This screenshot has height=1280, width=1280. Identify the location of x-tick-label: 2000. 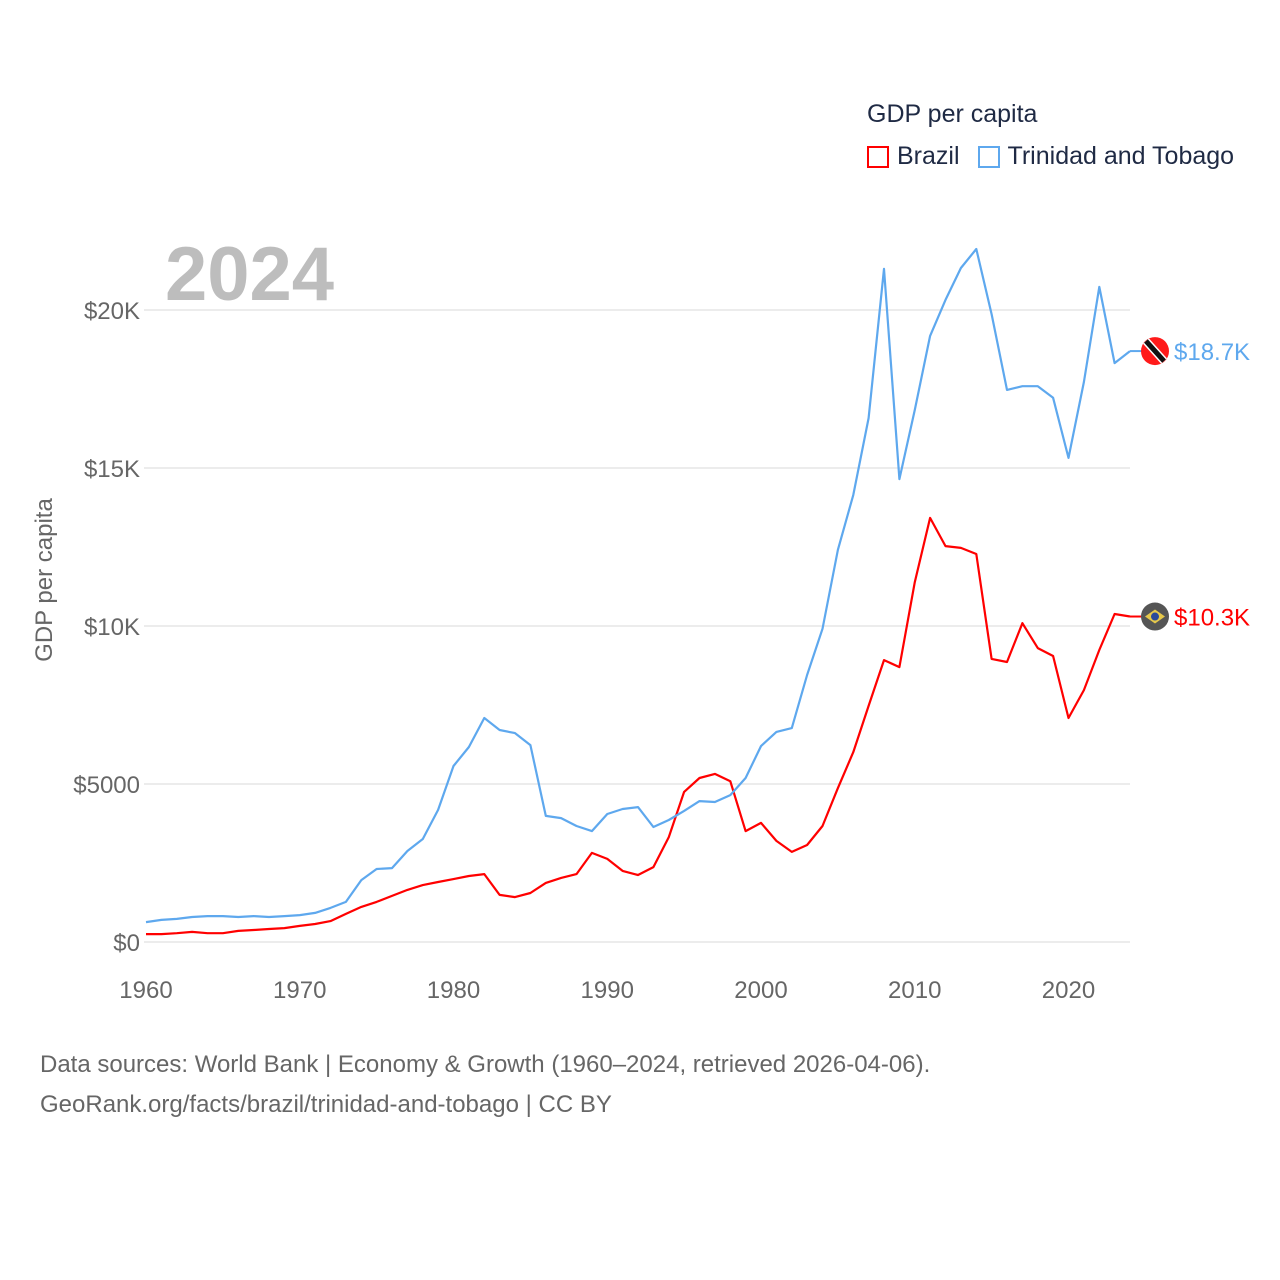
(760, 990).